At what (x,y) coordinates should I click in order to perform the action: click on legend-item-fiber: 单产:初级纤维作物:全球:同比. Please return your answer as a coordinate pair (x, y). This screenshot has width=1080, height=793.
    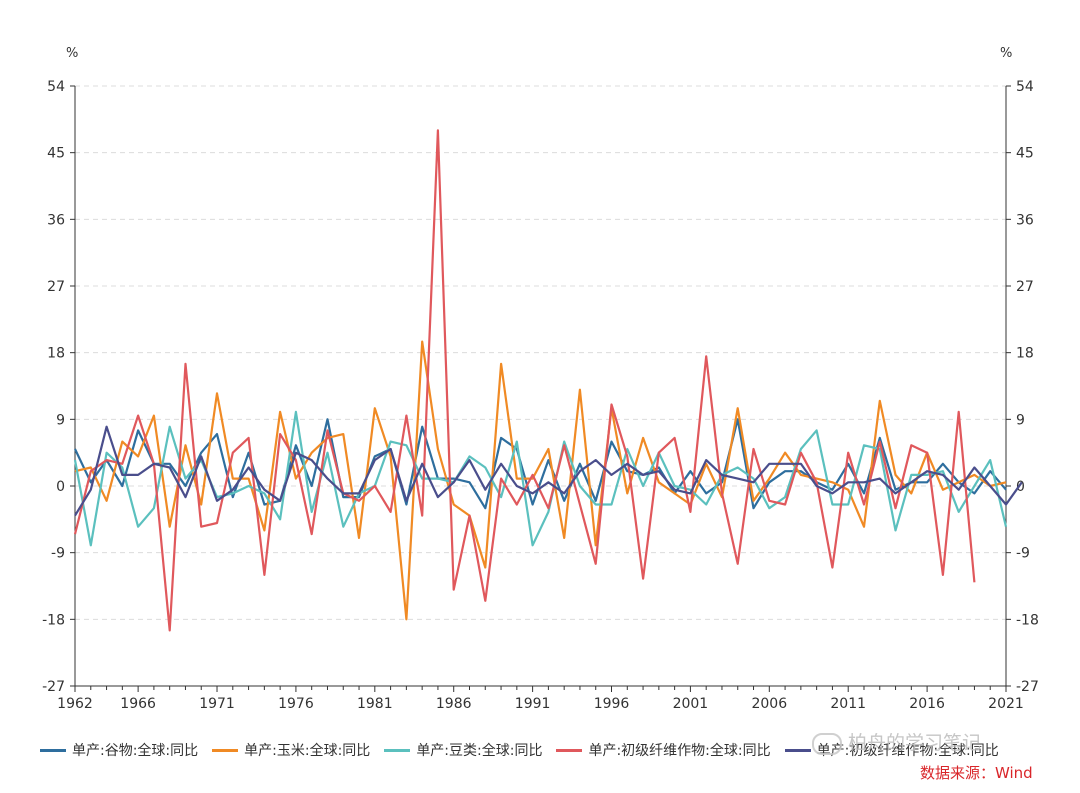
    Looking at the image, I should click on (663, 750).